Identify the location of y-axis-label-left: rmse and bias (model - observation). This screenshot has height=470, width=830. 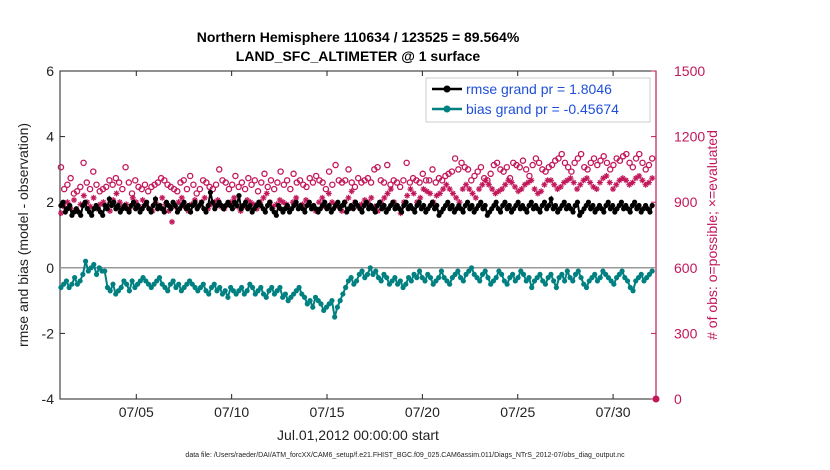
(23, 235).